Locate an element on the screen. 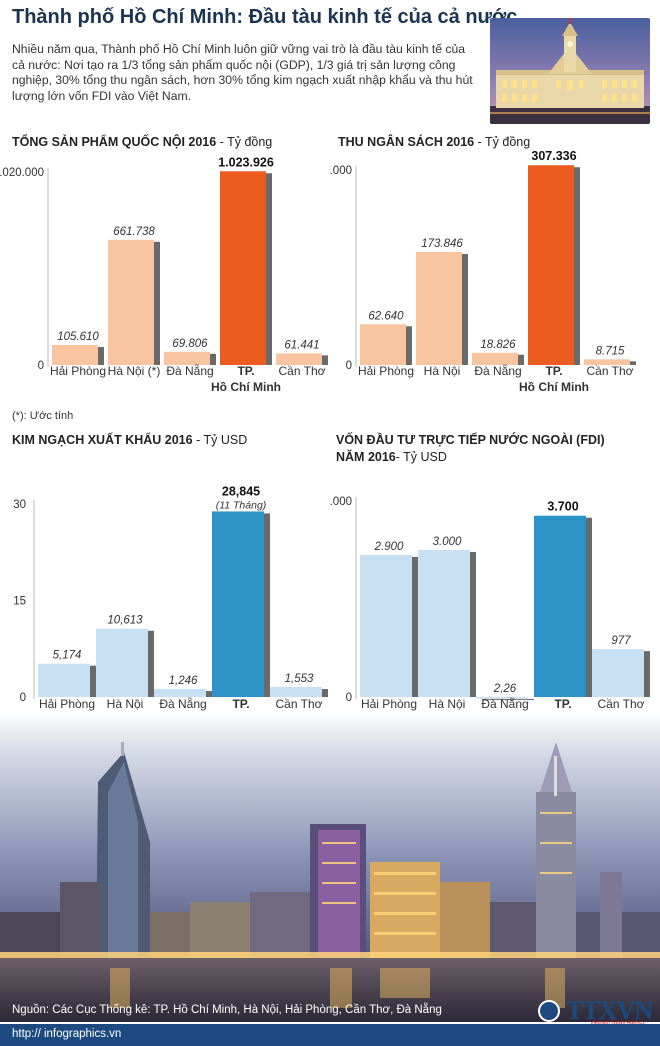 This screenshot has width=660, height=1046. budget-value-label: 307.336 is located at coordinates (553, 156).